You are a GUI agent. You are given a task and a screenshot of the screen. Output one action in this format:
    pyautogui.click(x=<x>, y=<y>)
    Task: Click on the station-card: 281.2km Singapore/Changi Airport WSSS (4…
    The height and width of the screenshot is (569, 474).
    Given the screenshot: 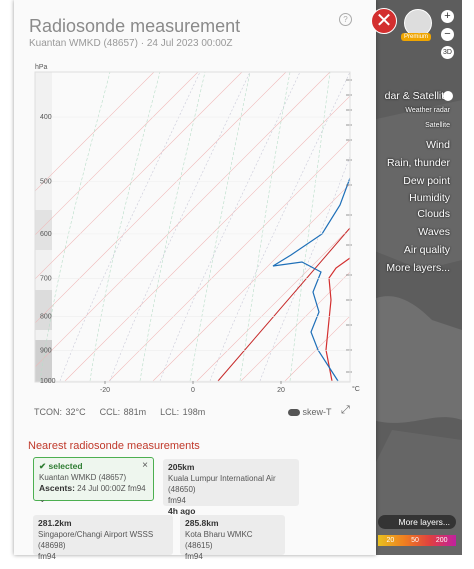 What is the action you would take?
    pyautogui.click(x=103, y=538)
    